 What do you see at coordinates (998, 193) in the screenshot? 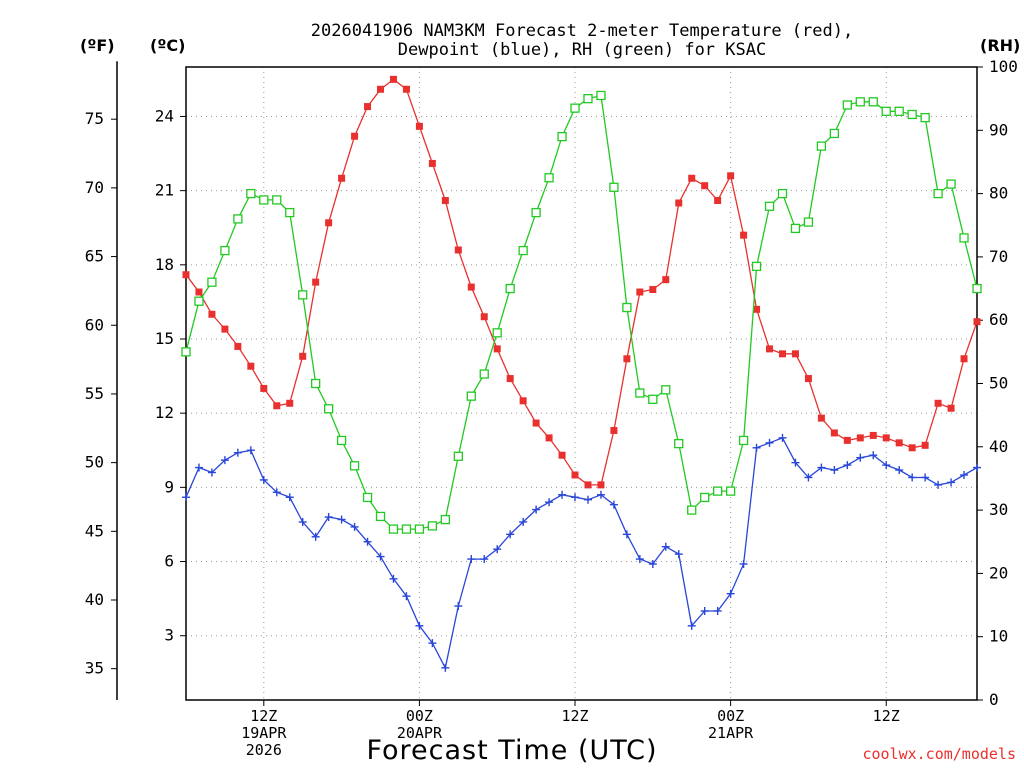
I see `rh-tick-label: 80` at bounding box center [998, 193].